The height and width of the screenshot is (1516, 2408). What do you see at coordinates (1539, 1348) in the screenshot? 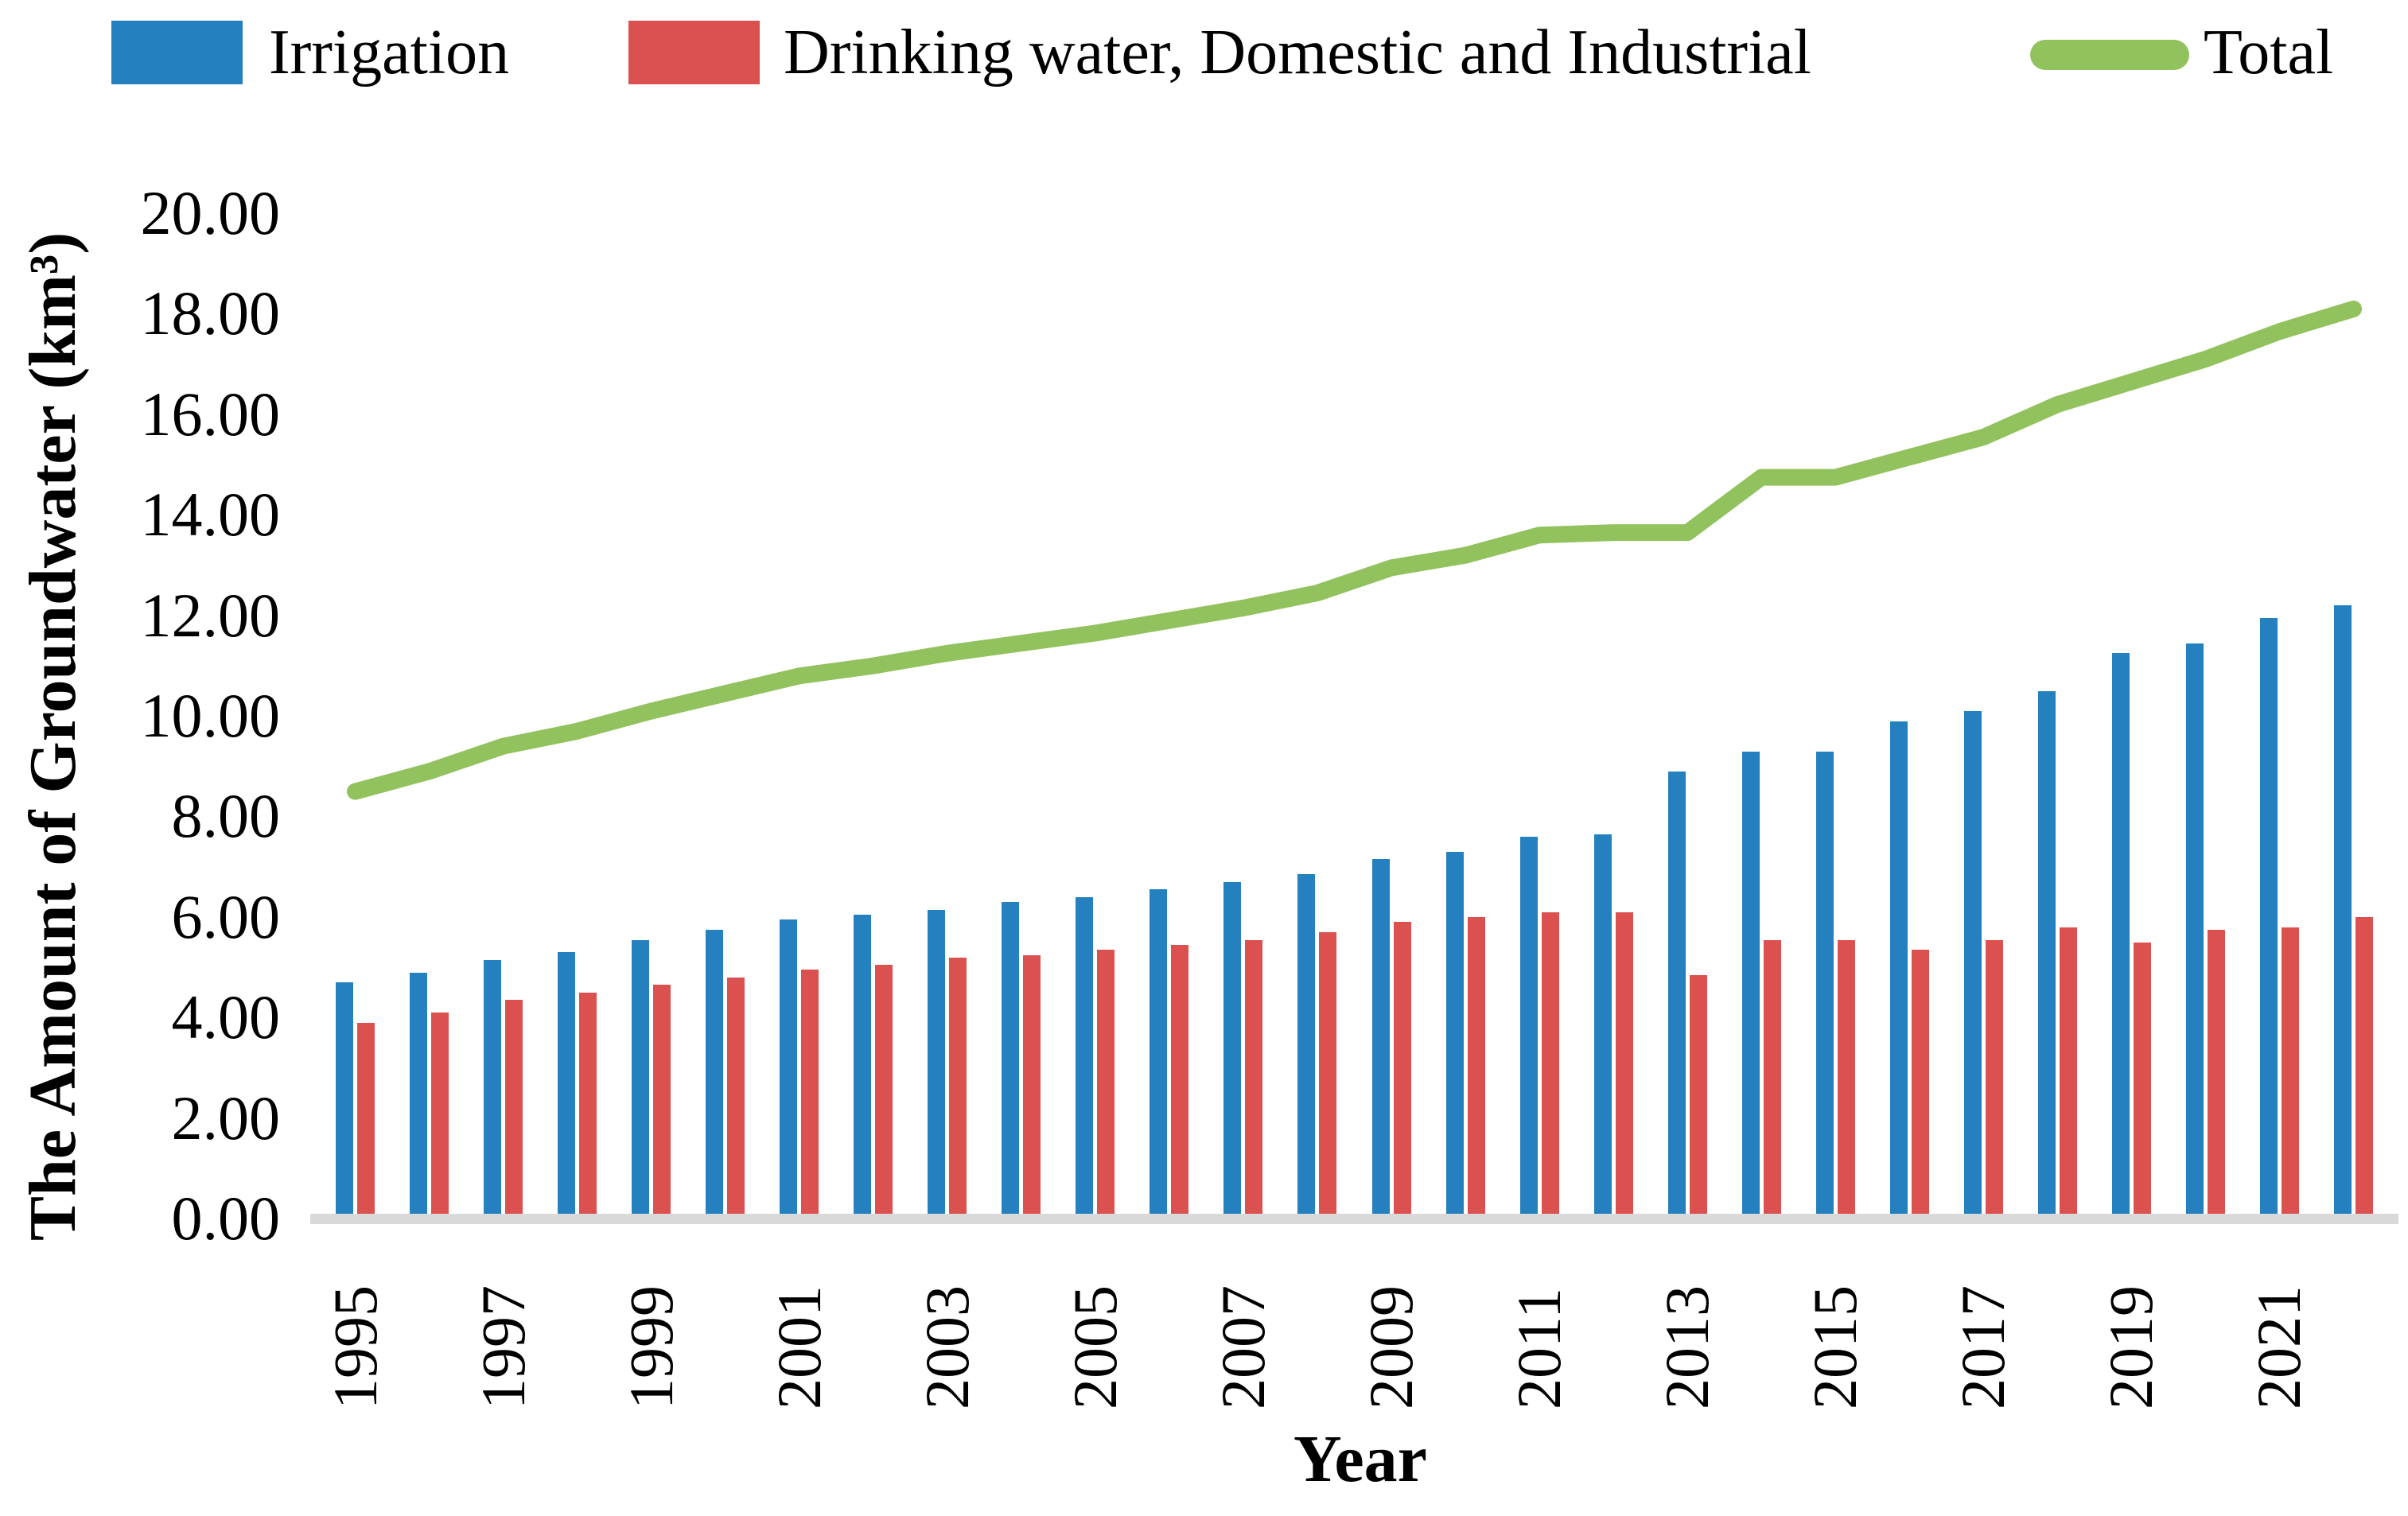
I see `x-tick-label-2011: 2011` at bounding box center [1539, 1348].